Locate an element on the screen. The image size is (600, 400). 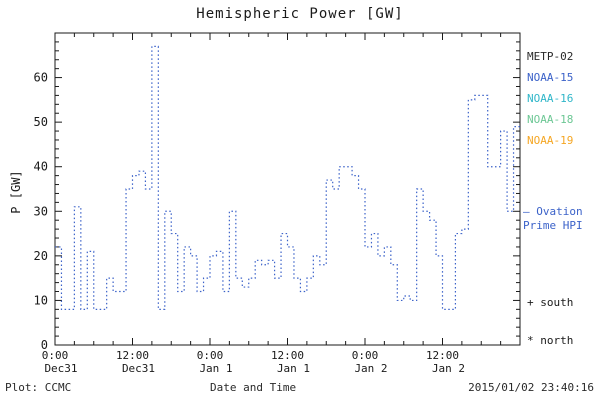
legend-item-noaa18: NOAA-18 is located at coordinates (550, 119).